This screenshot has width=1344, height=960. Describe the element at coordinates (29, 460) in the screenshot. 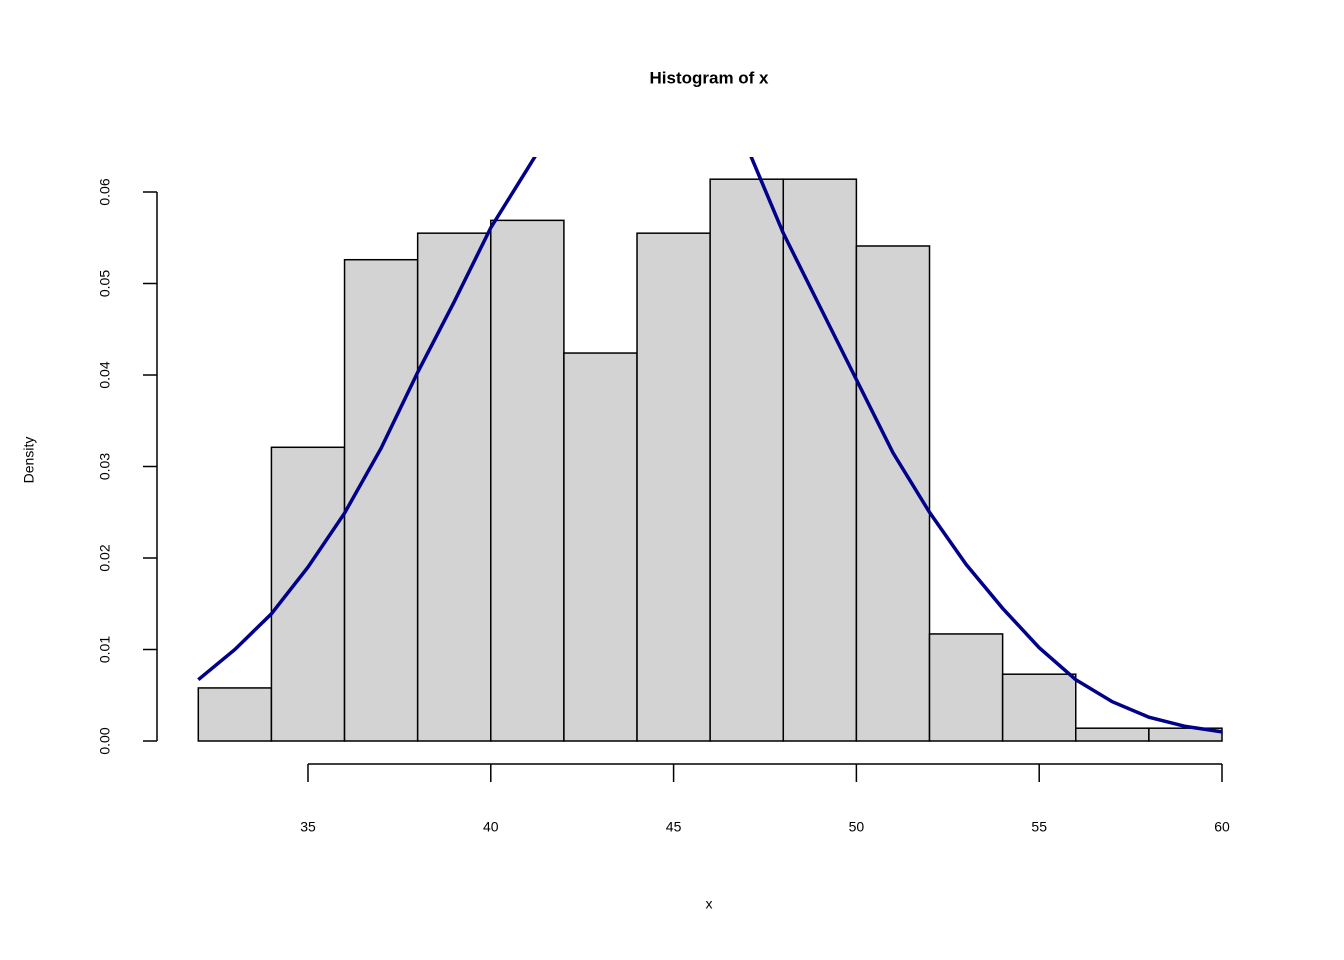

I see `y-axis-label: Density` at that location.